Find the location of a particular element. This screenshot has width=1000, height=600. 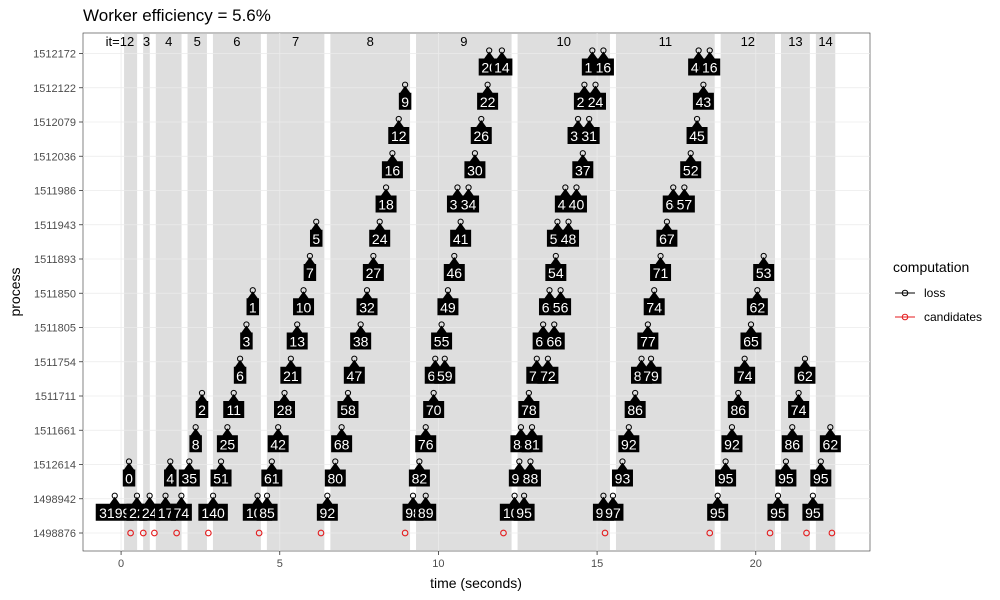

loss-label: 30 is located at coordinates (475, 170).